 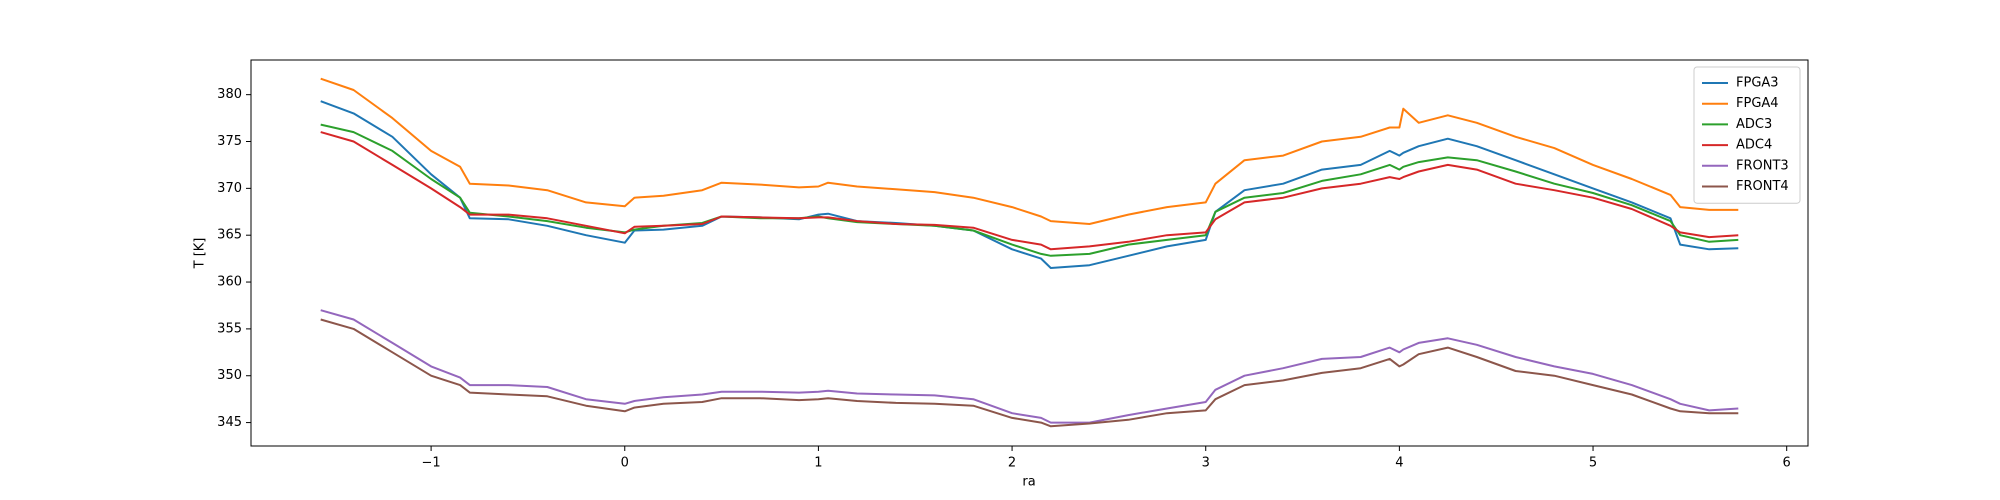 I want to click on y-tick-label: 380, so click(x=229, y=94).